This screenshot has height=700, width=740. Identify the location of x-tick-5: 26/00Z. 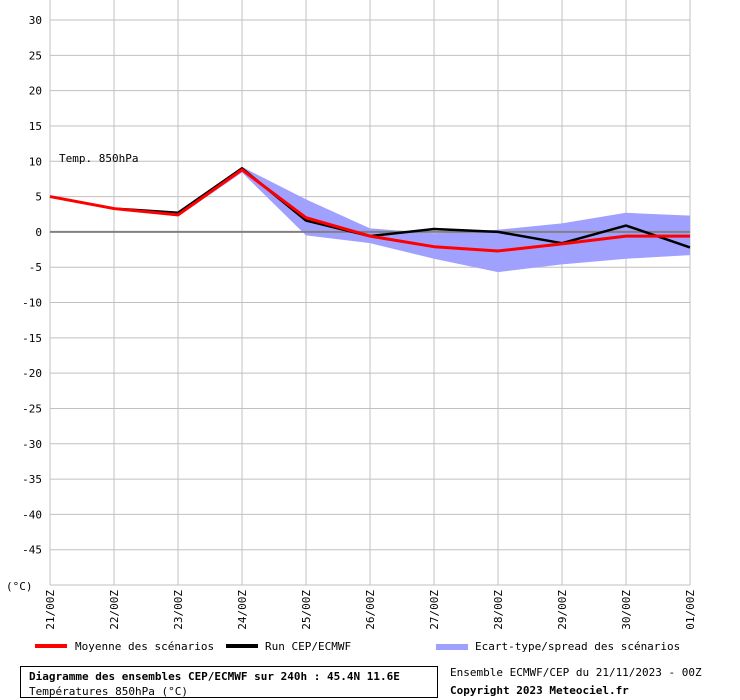
(370, 610).